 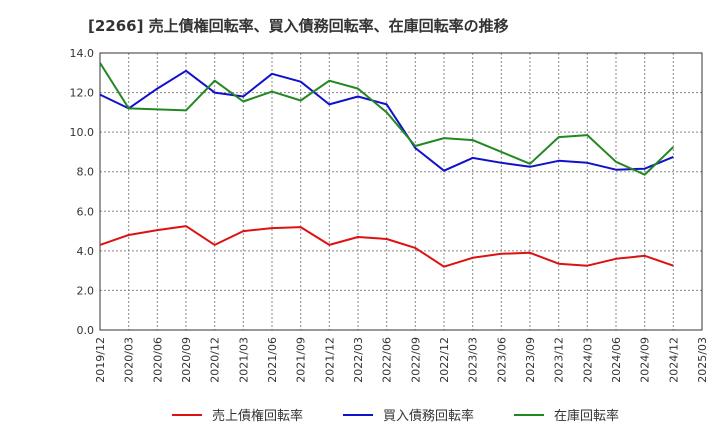 I want to click on x-tick-label: 2020/09, so click(x=186, y=360).